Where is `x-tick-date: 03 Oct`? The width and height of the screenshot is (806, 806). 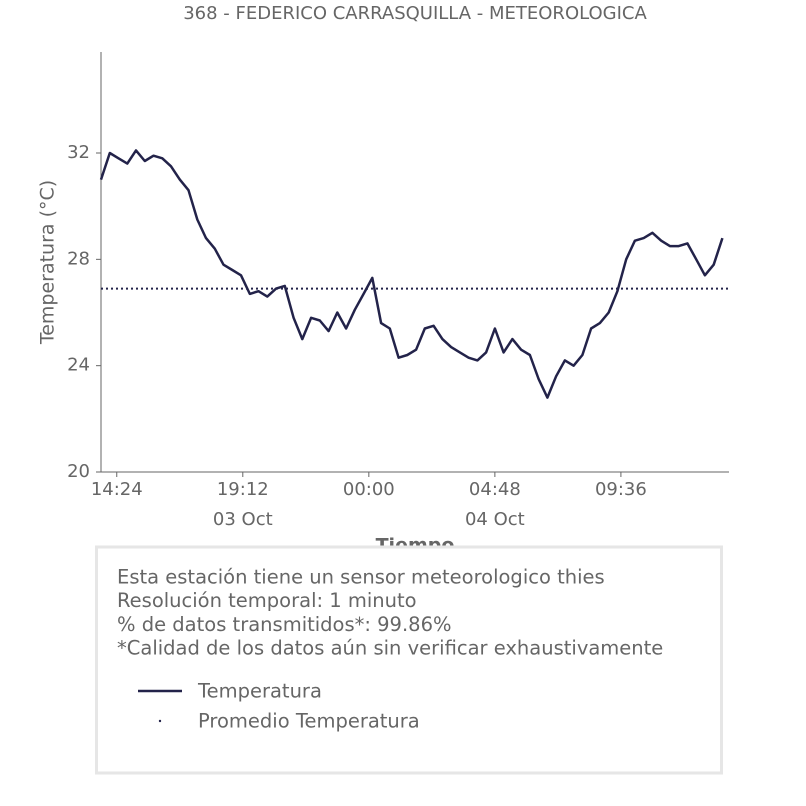
x-tick-date: 03 Oct is located at coordinates (243, 519).